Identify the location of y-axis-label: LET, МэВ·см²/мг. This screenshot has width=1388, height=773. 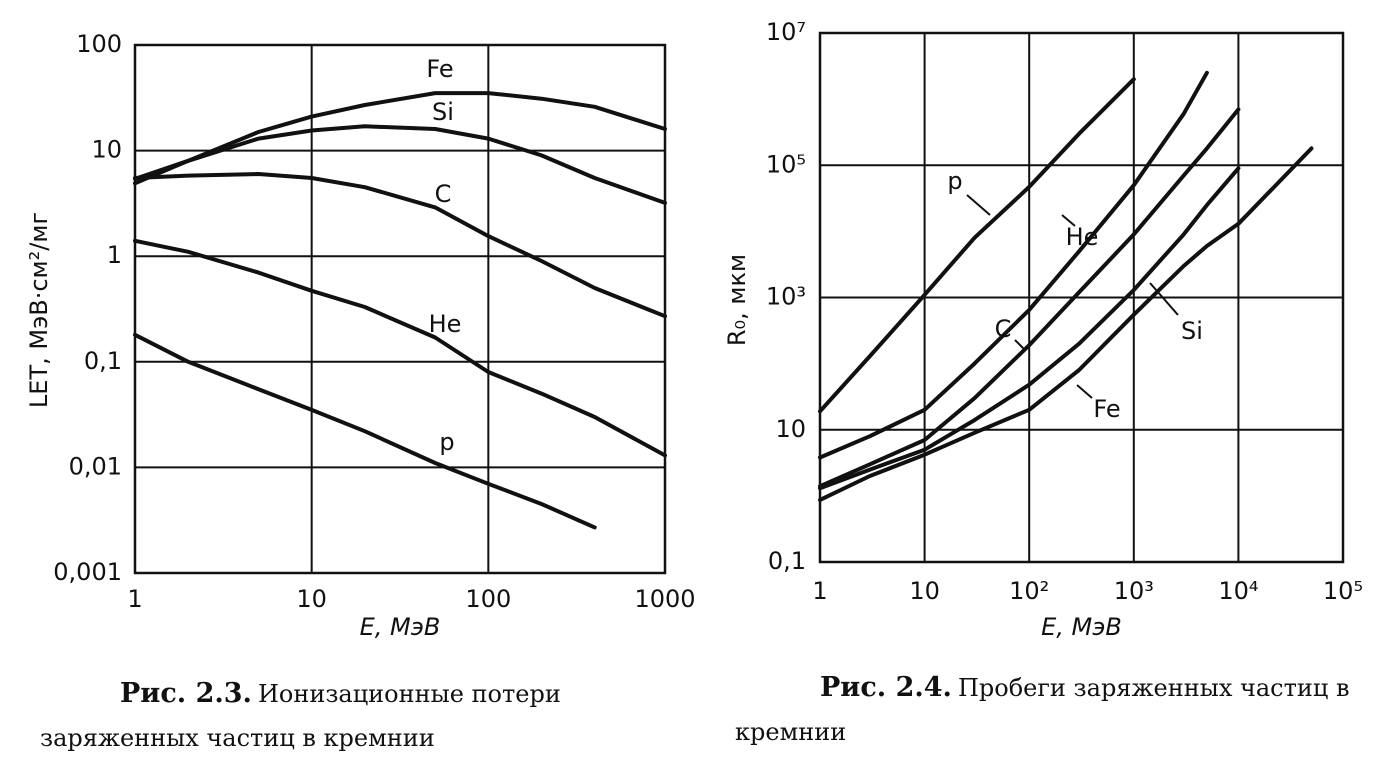
(39, 310).